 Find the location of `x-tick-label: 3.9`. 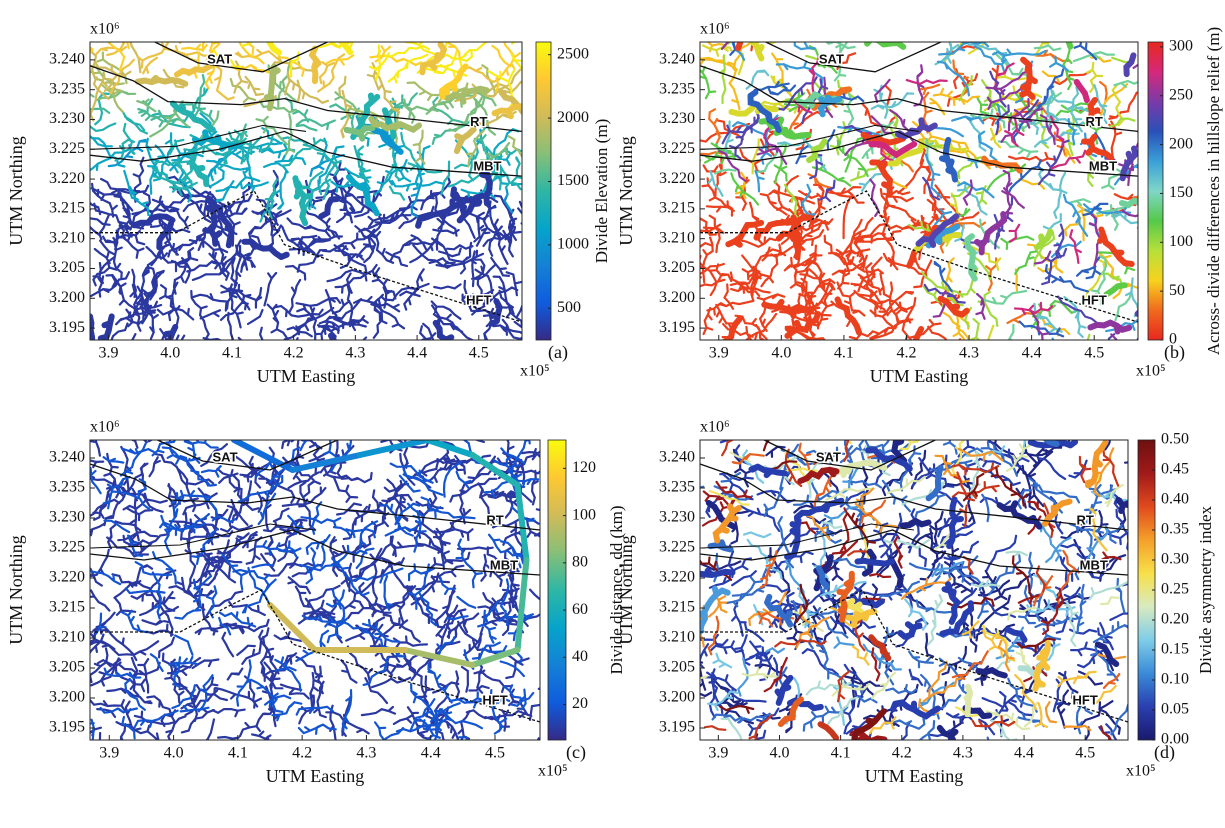

x-tick-label: 3.9 is located at coordinates (718, 753).